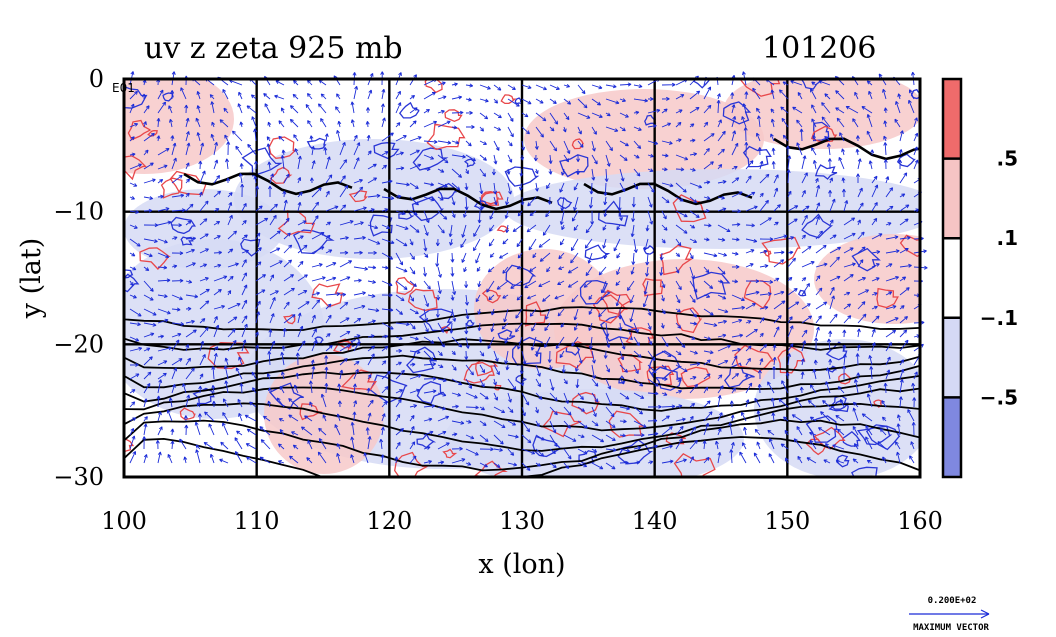 The image size is (1056, 637). I want to click on colorbar-label-2: −.1, so click(999, 318).